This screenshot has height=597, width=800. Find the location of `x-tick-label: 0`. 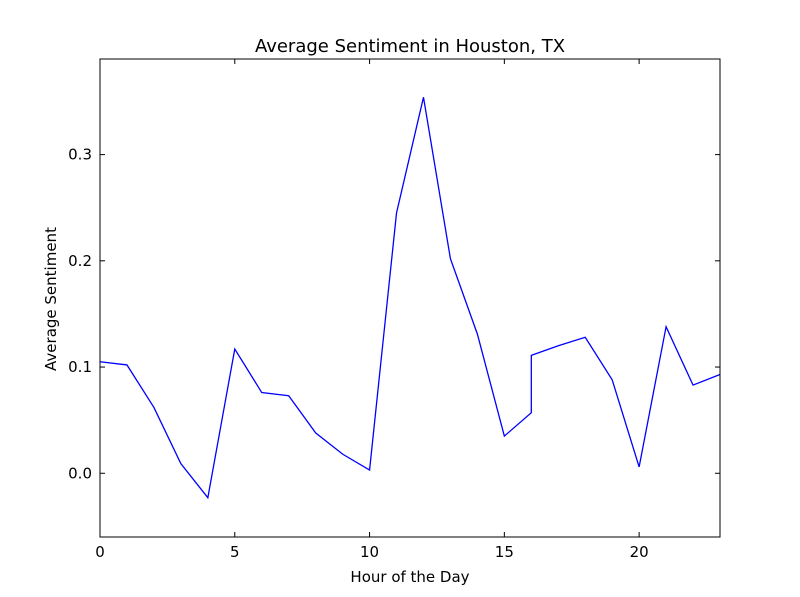

x-tick-label: 0 is located at coordinates (100, 552).